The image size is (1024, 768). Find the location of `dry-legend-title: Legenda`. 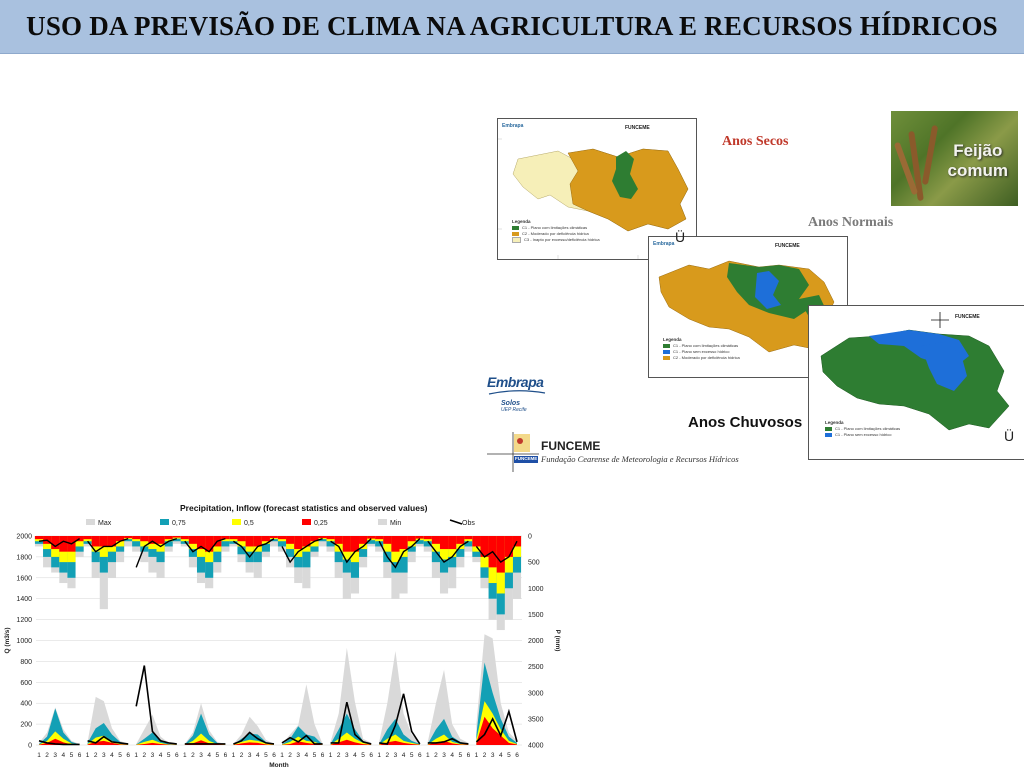

dry-legend-title: Legenda is located at coordinates (521, 221).